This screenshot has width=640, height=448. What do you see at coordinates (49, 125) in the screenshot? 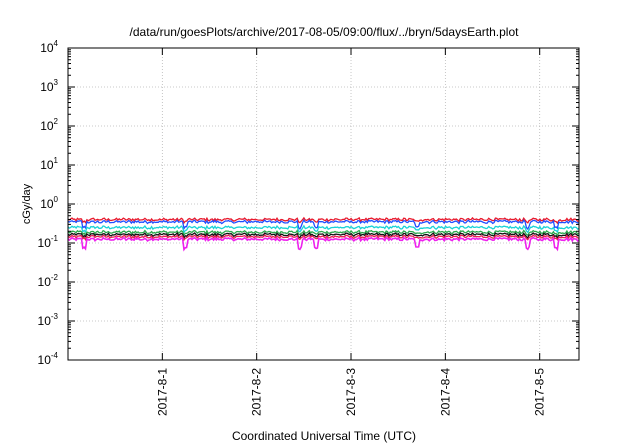
I see `y-tick-label: 10²` at bounding box center [49, 125].